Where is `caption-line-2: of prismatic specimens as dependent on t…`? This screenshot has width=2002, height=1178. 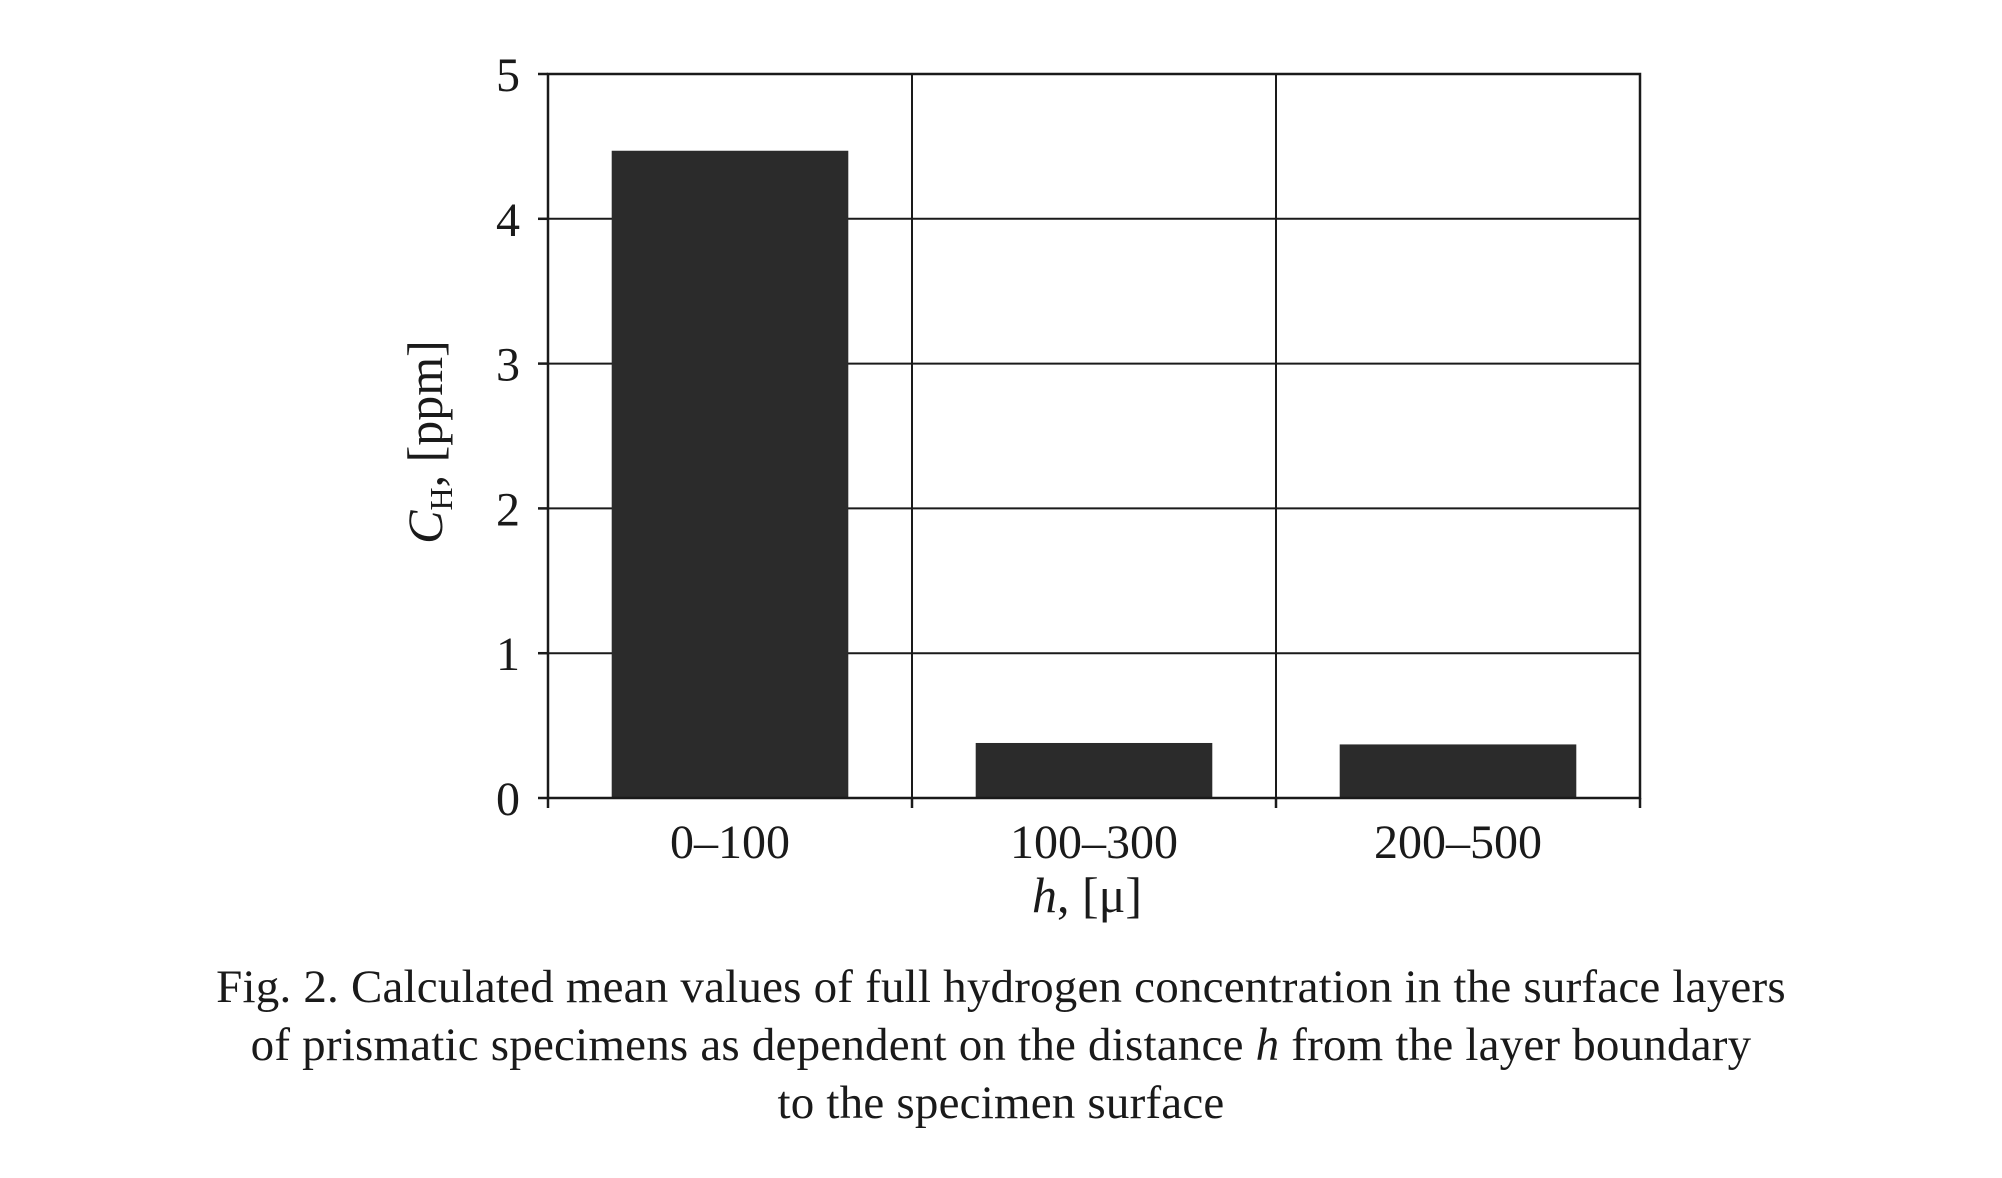
caption-line-2: of prismatic specimens as dependent on t… is located at coordinates (1001, 1045).